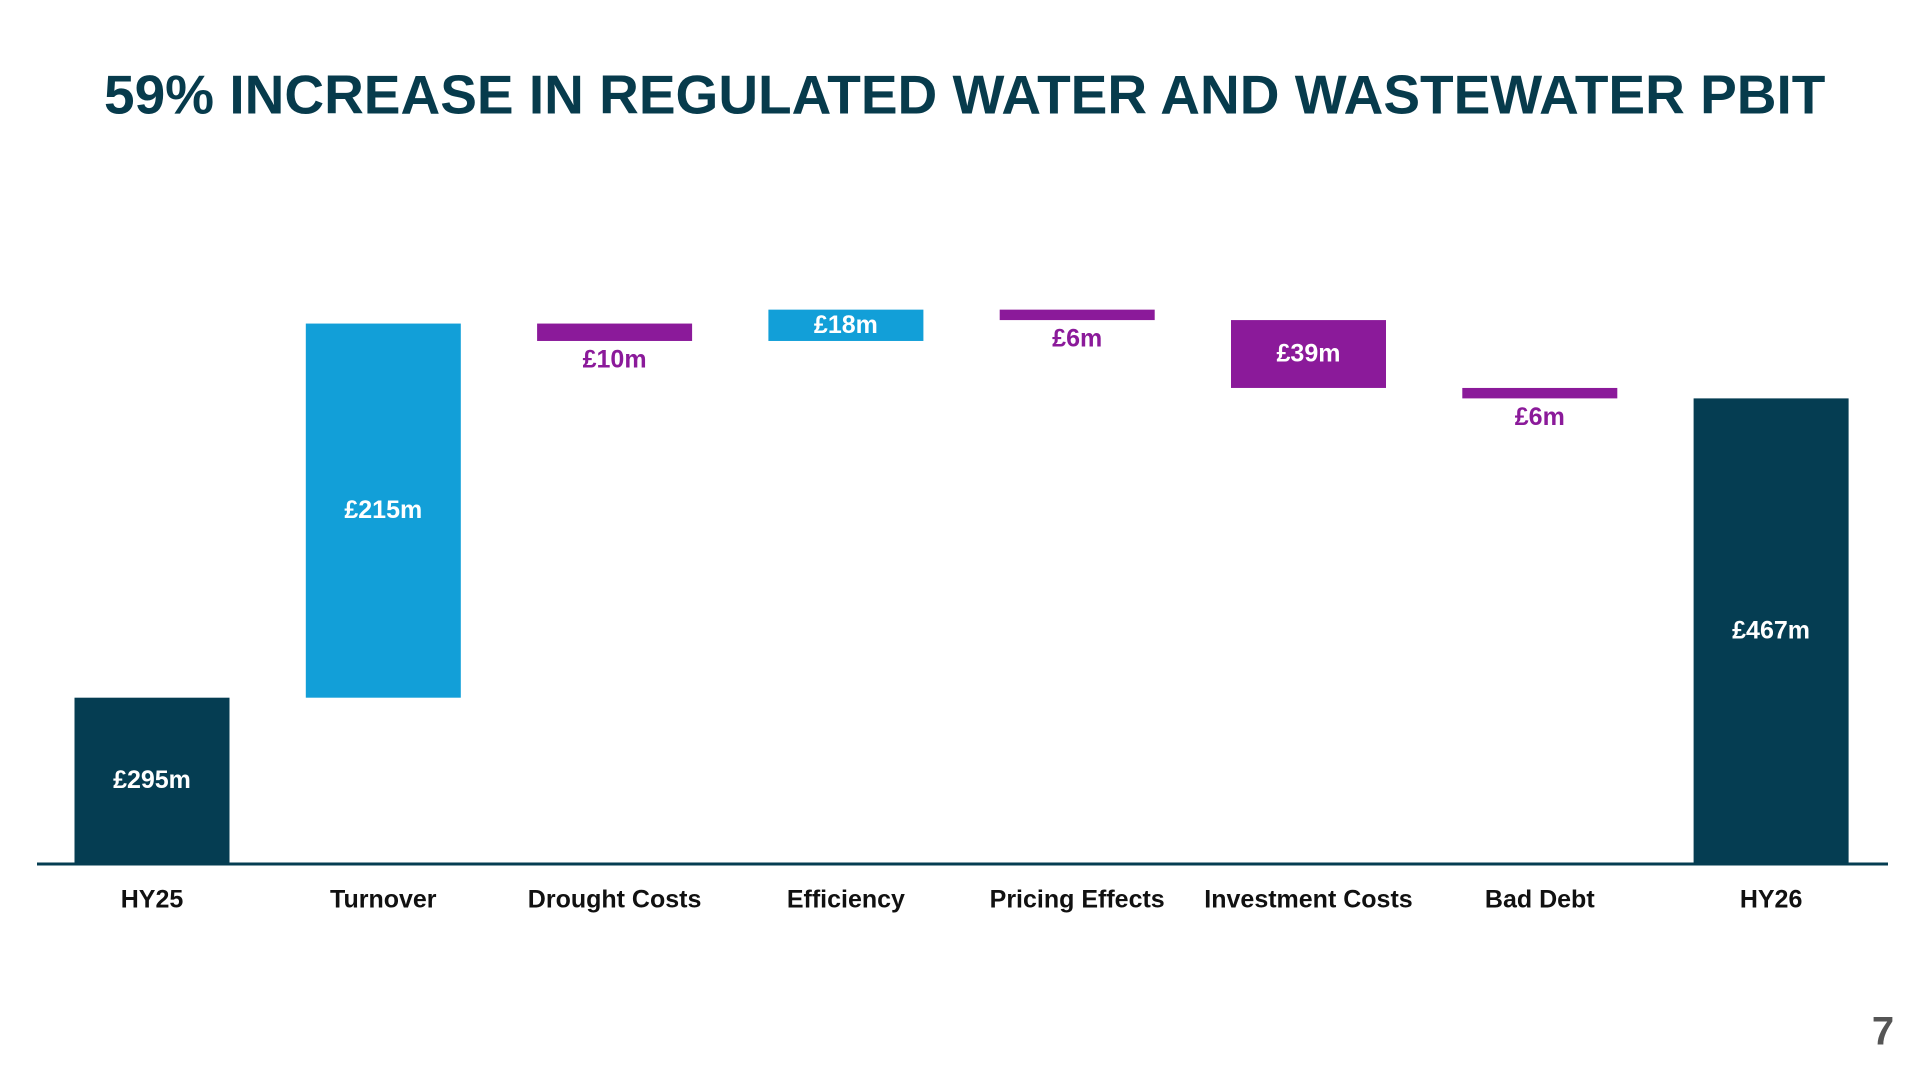  I want to click on x-tick-label: Efficiency, so click(846, 900).